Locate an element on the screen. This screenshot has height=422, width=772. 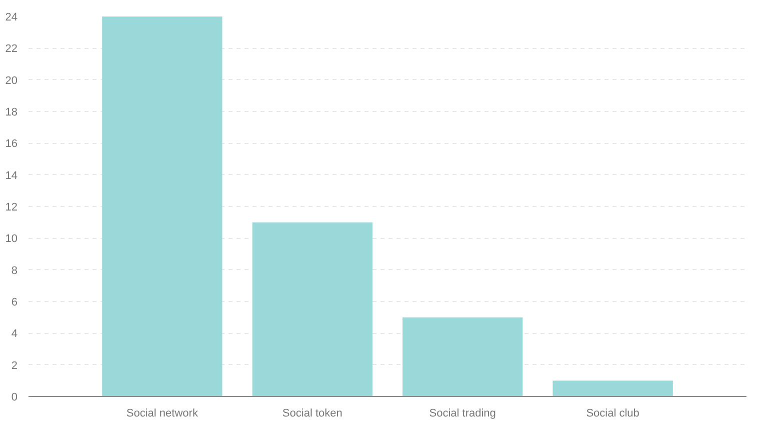
y-tick-label: 8 is located at coordinates (14, 270).